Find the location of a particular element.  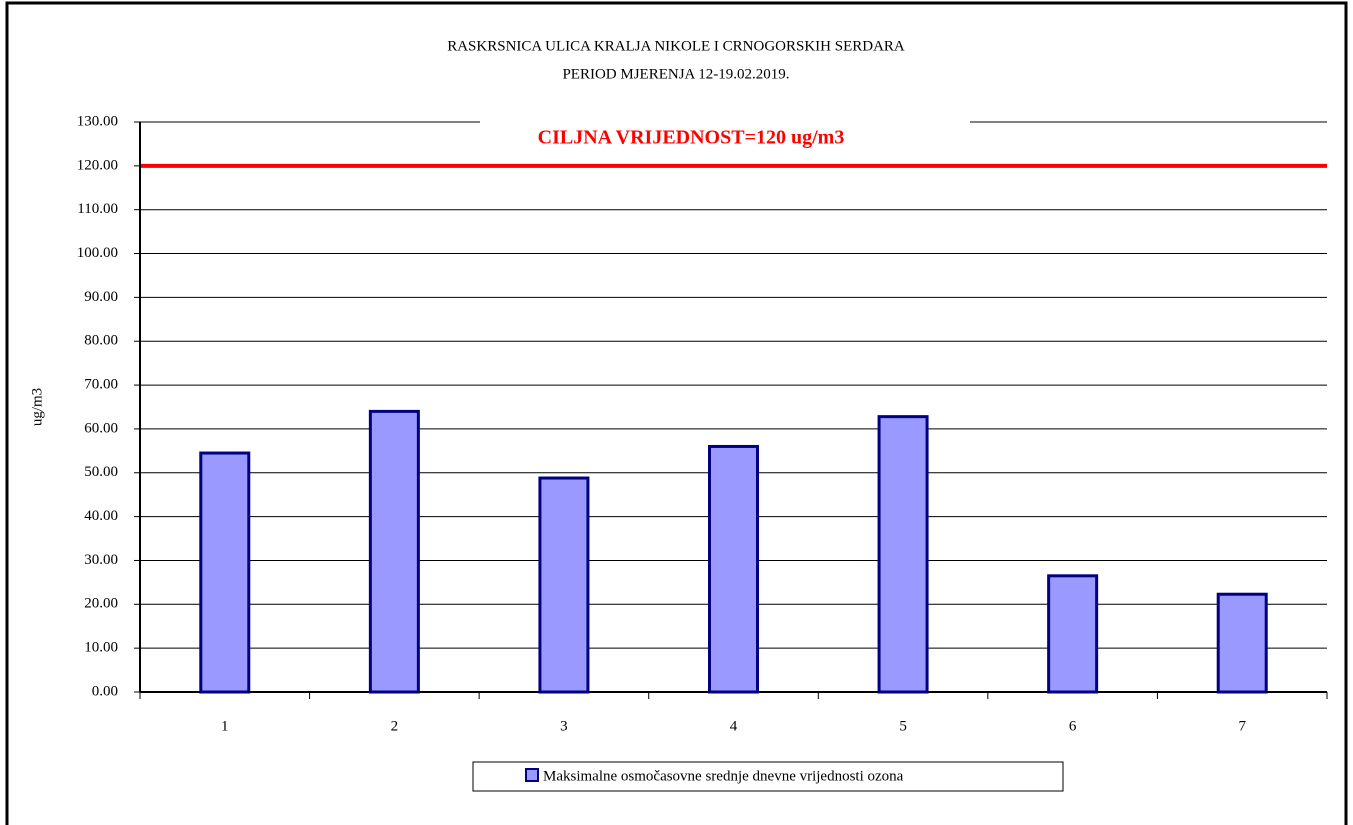

legend-box is located at coordinates (768, 776).